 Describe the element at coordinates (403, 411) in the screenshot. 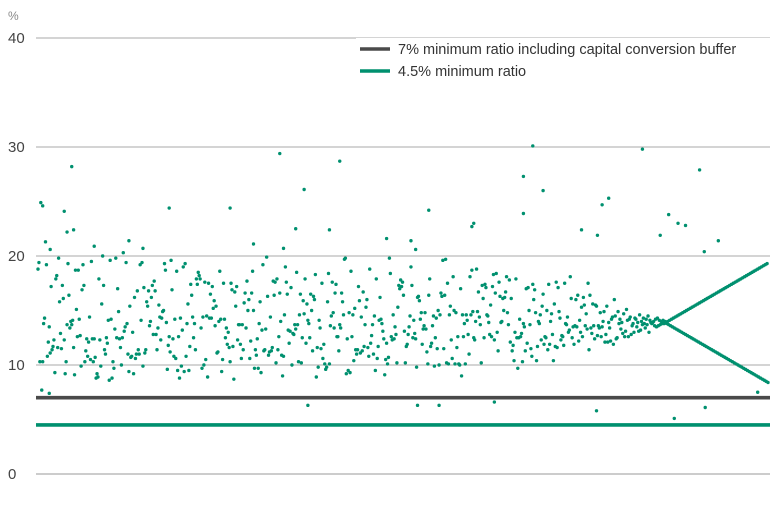

I see `reference-lines` at that location.